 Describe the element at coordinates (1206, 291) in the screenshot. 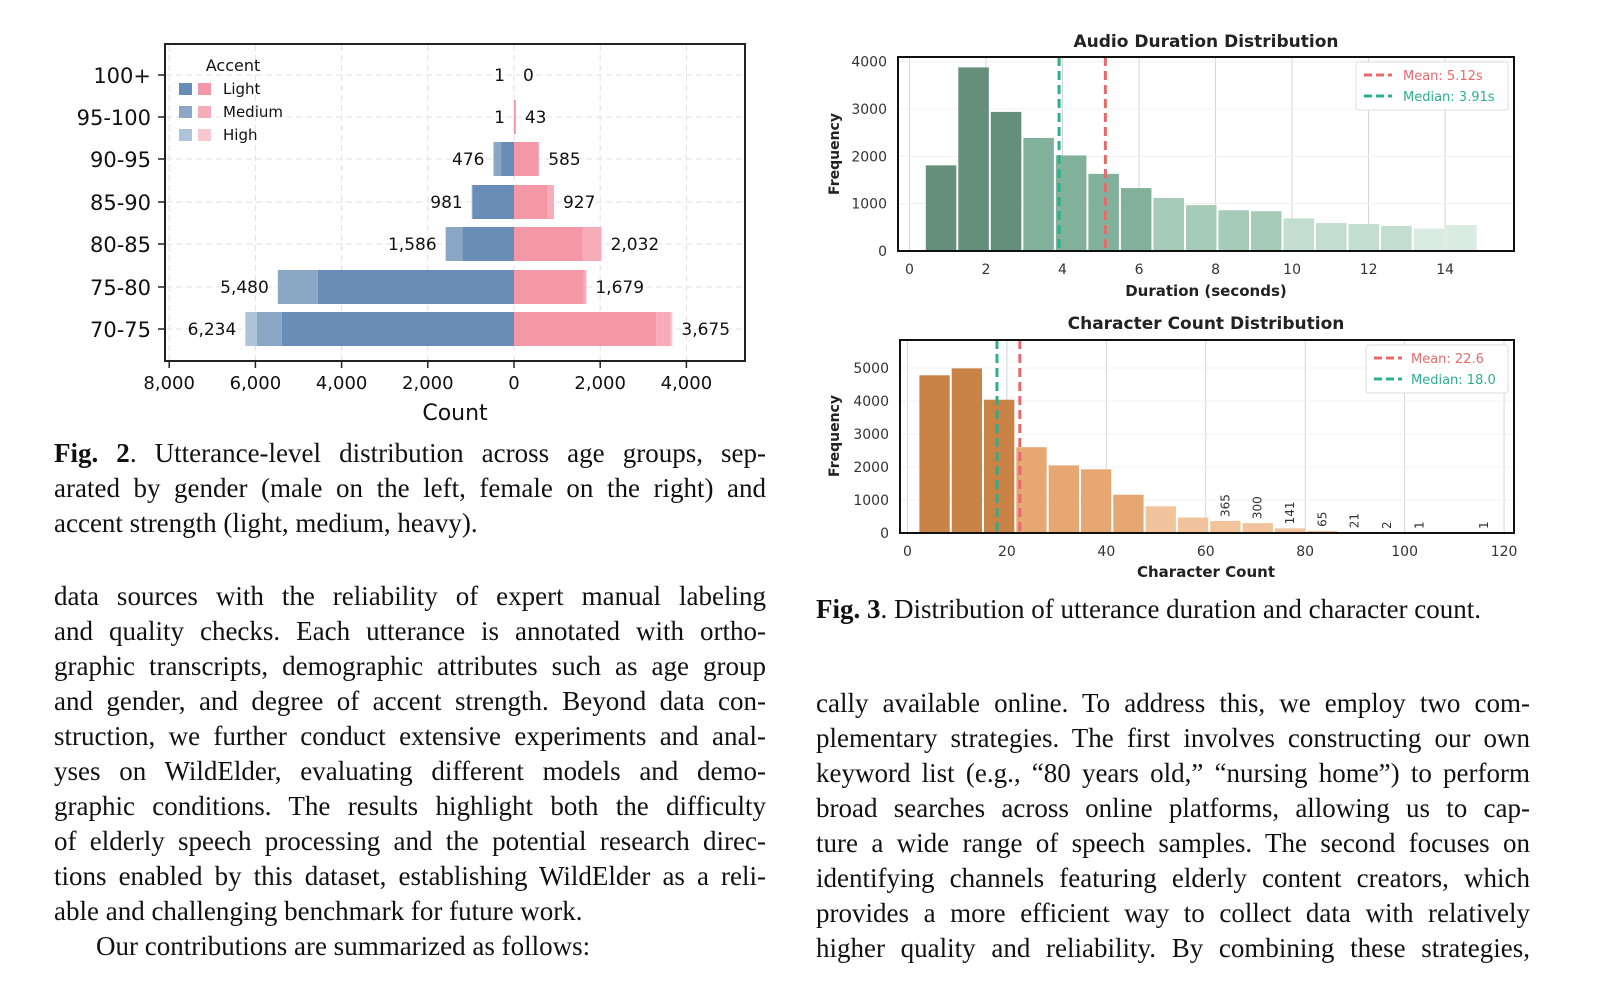

I see `x-axis-label: Duration (seconds)` at that location.